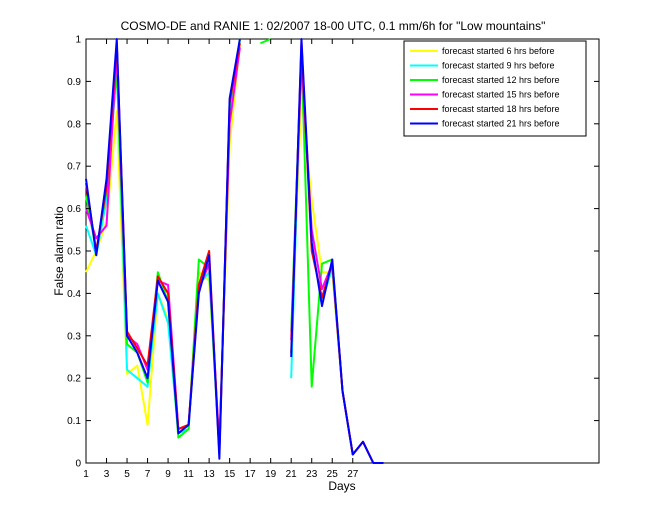 Image resolution: width=660 pixels, height=520 pixels. Describe the element at coordinates (74, 167) in the screenshot. I see `y-tick-label: 0.7` at that location.